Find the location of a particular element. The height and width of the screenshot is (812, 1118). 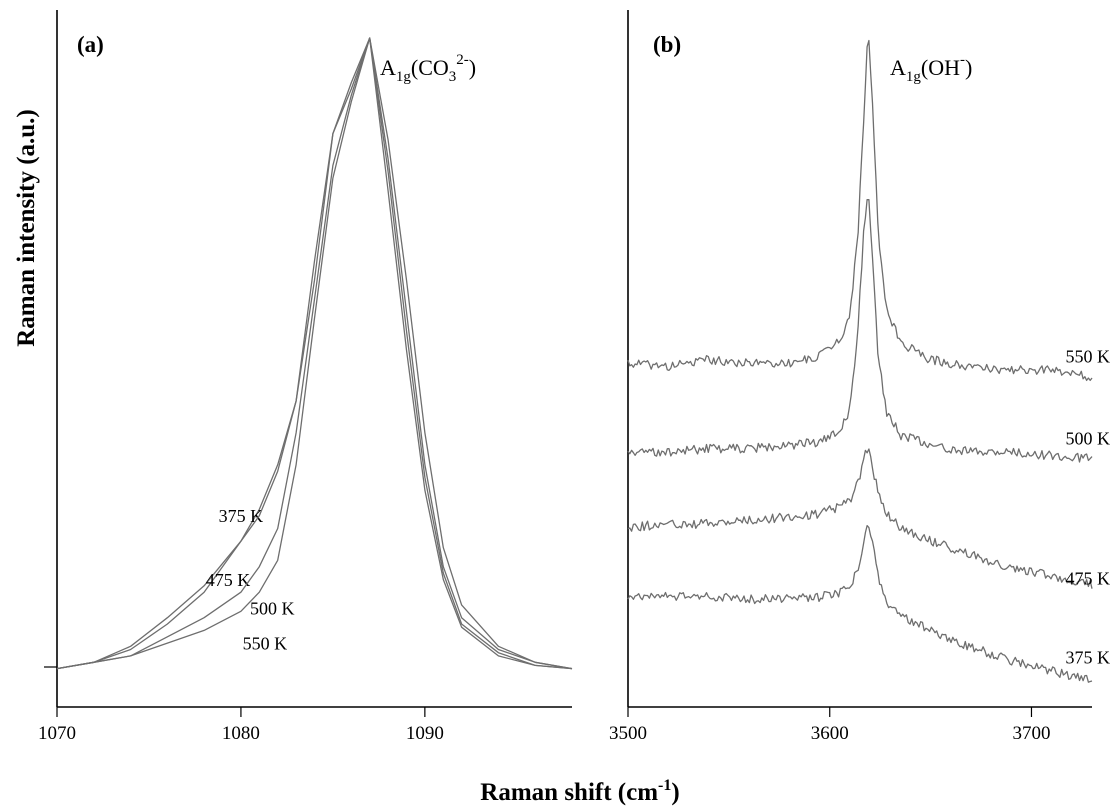

panel-b-series-label-475-K: 475 K is located at coordinates (1088, 579).